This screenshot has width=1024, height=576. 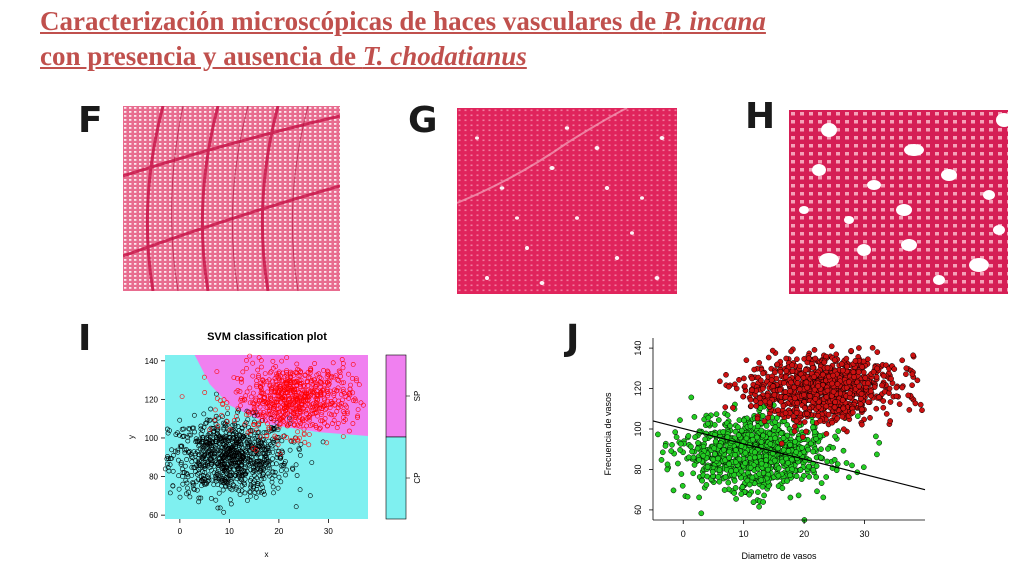 I want to click on micrograph-f, so click(x=231, y=198).